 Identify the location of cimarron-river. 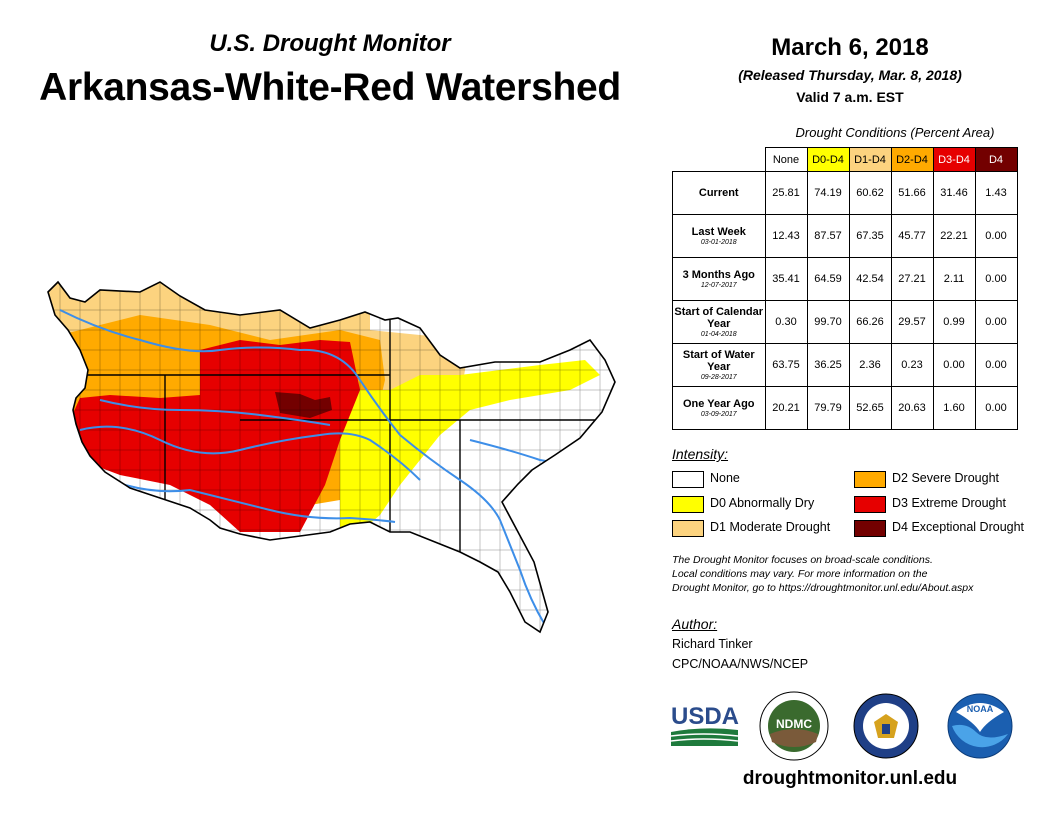
(215, 412).